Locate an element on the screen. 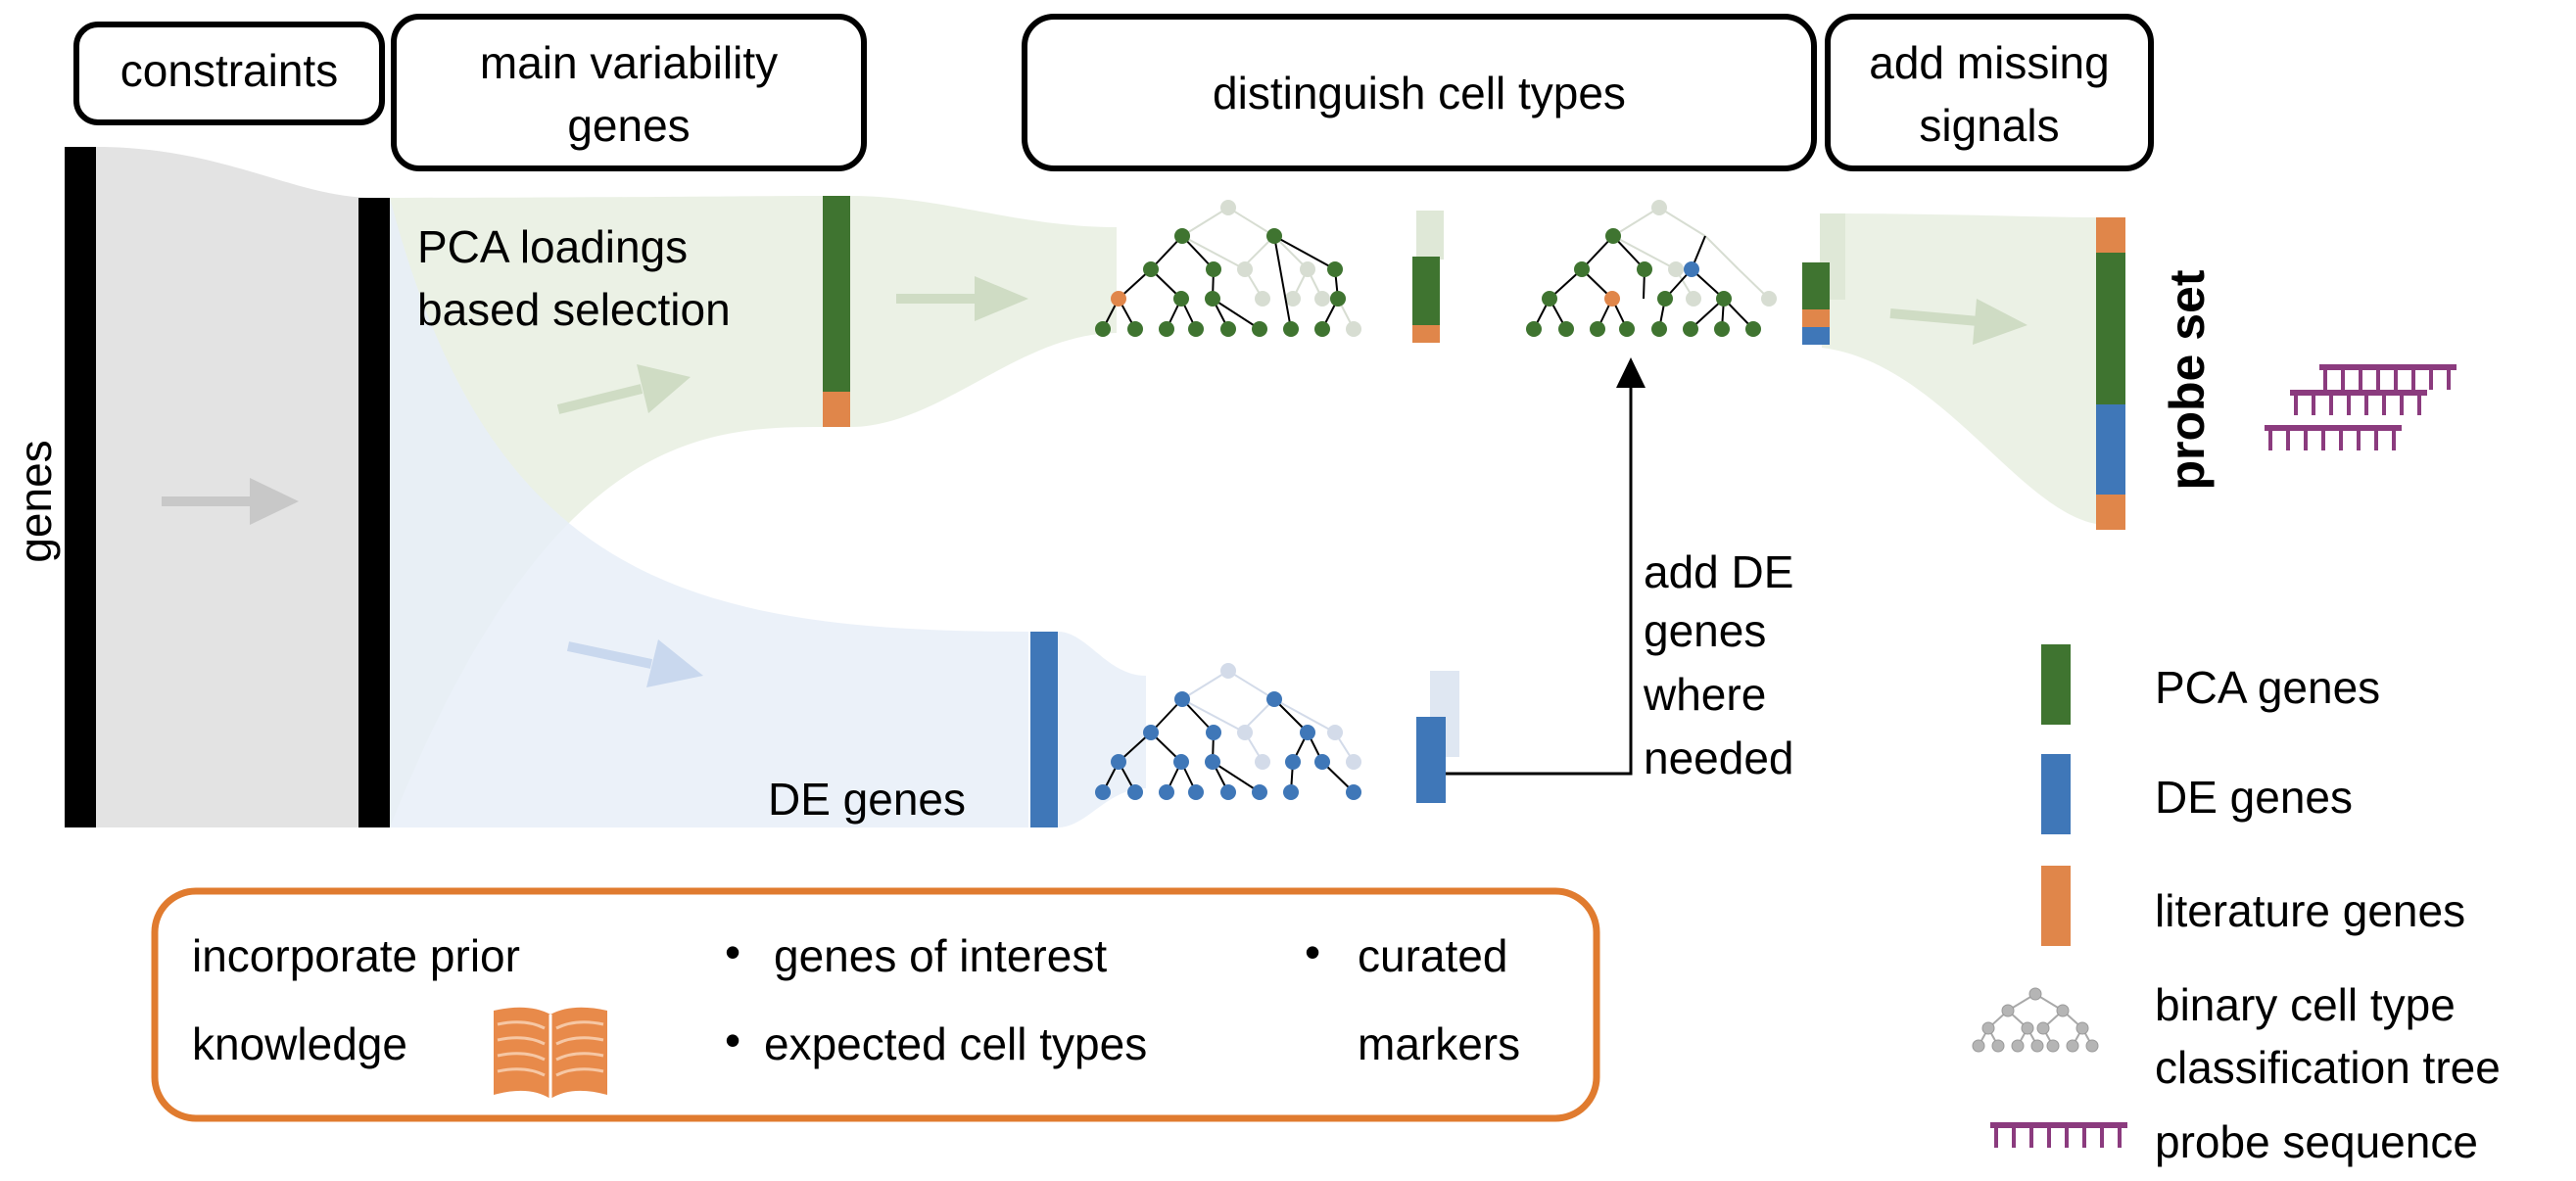 This screenshot has width=2576, height=1181. pca-selection-bar is located at coordinates (836, 312).